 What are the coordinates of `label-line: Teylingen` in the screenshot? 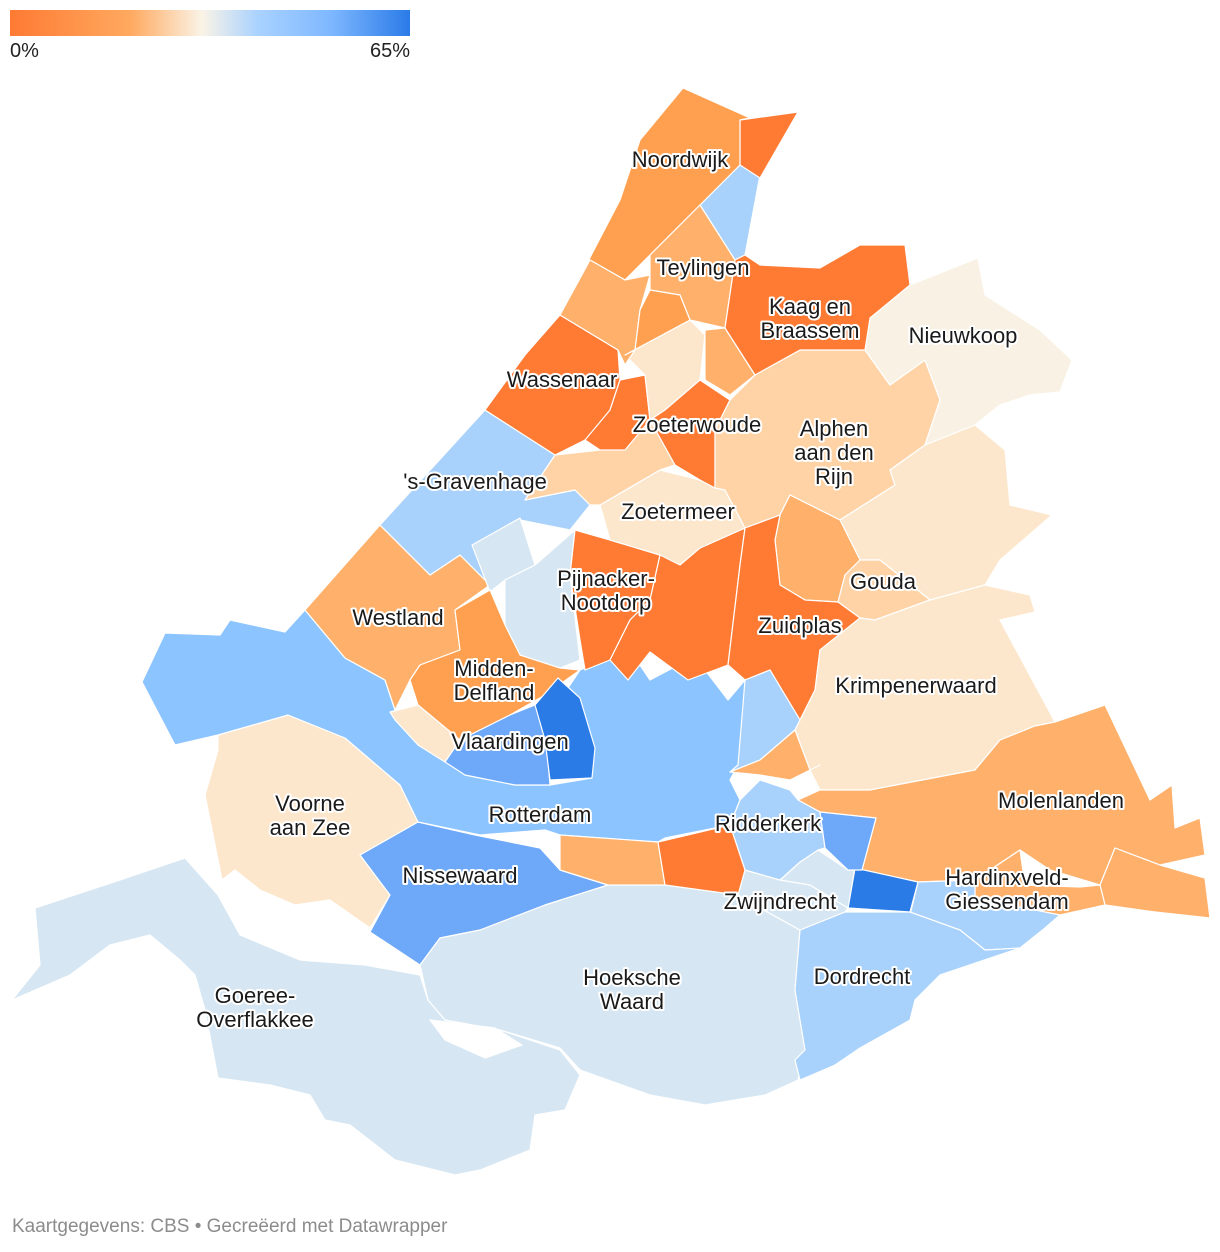 It's located at (703, 267).